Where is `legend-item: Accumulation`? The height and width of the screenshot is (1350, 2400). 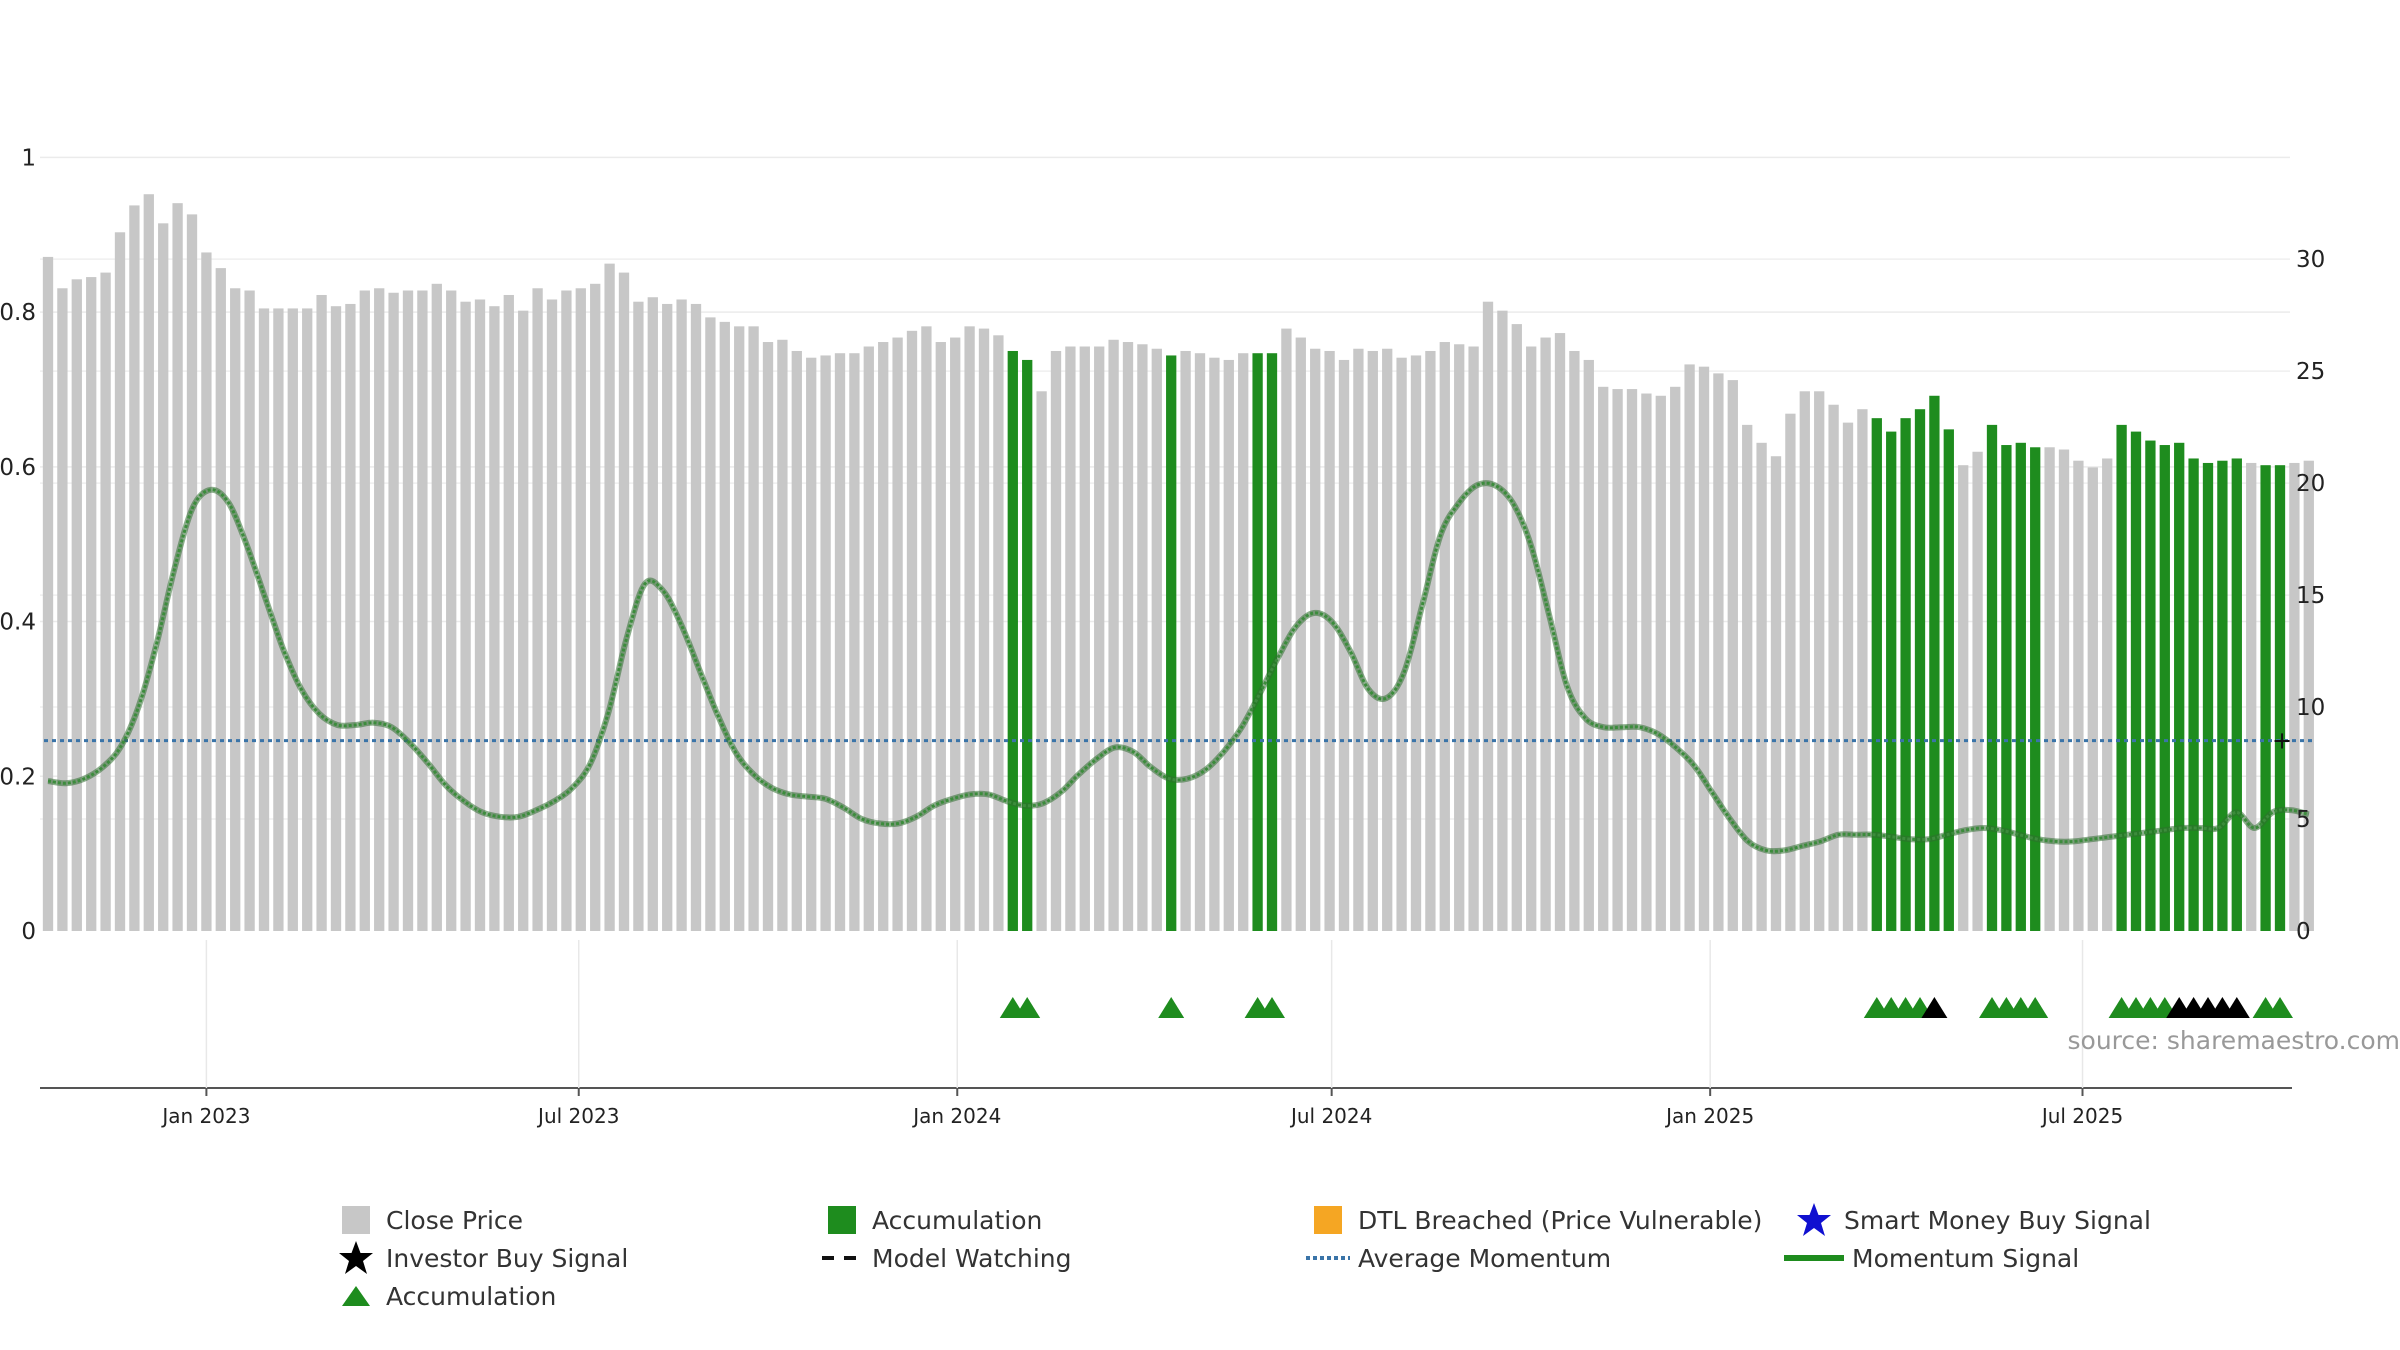
legend-item: Accumulation is located at coordinates (444, 1296).